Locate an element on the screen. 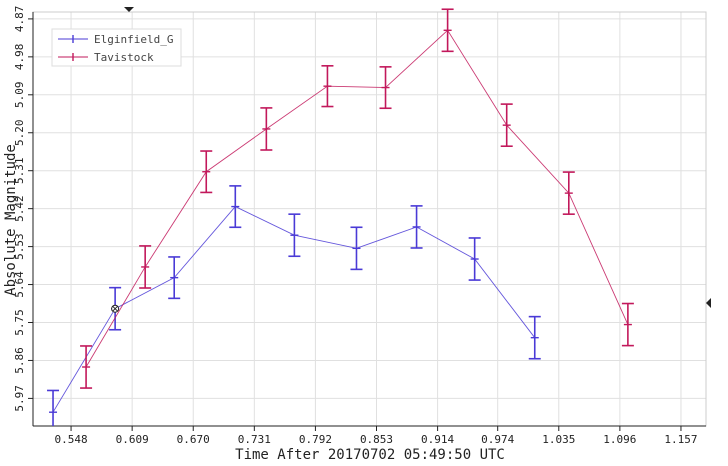 The width and height of the screenshot is (728, 466). y-tick-label: 5.20 is located at coordinates (19, 133).